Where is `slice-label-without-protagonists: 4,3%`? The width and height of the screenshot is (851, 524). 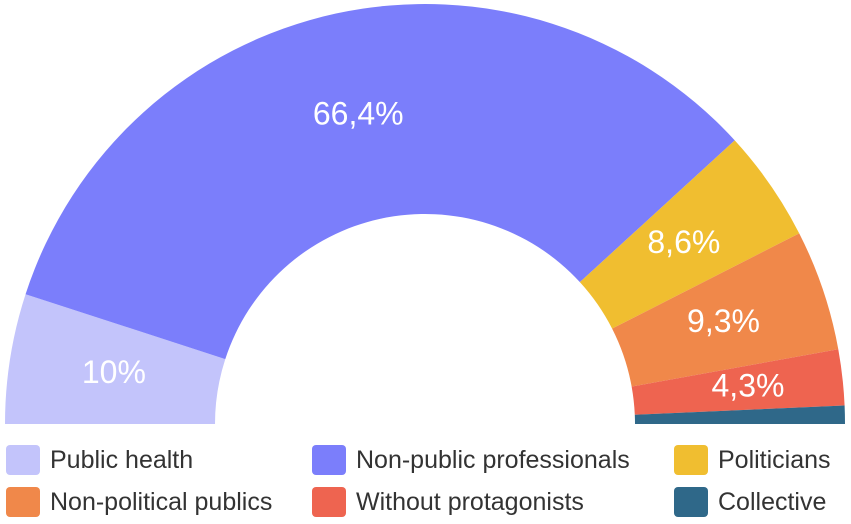 slice-label-without-protagonists: 4,3% is located at coordinates (748, 385).